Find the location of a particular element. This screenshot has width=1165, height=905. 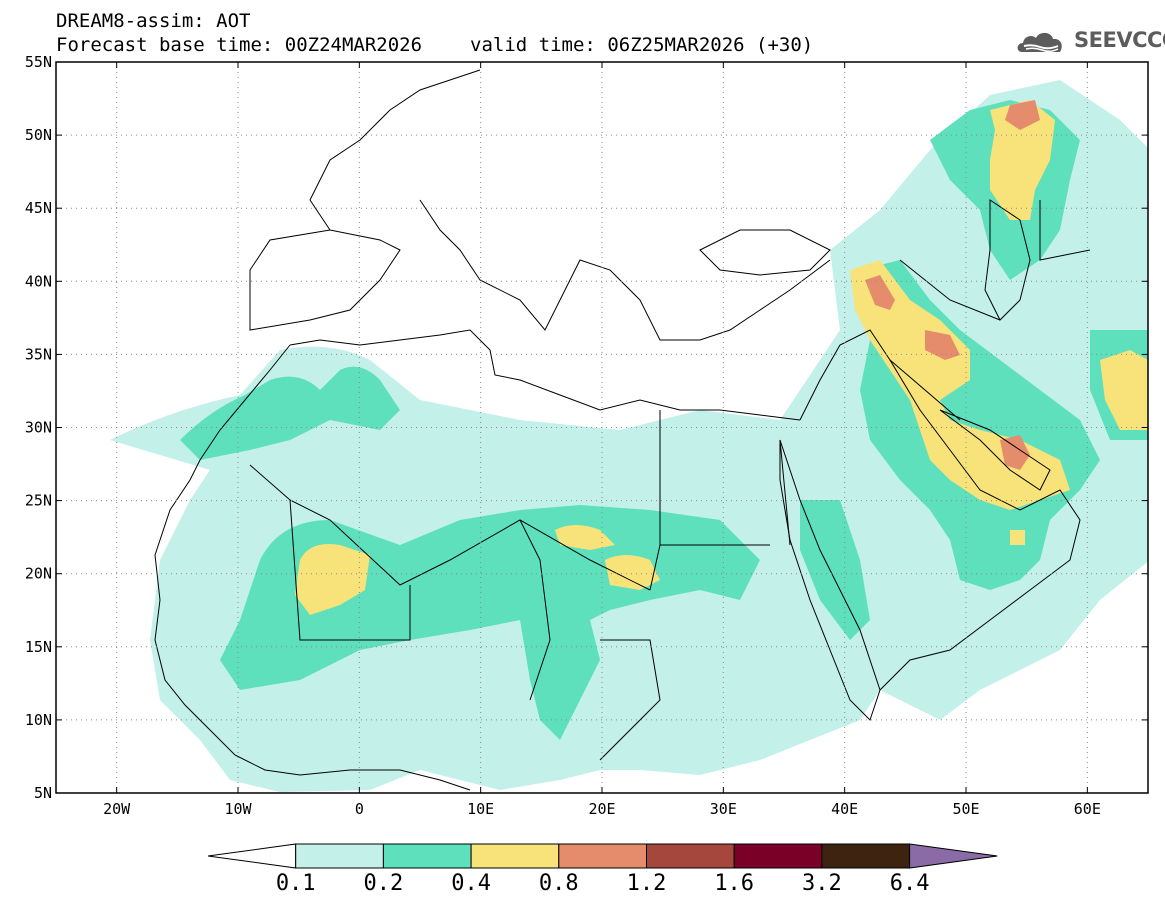

lat-tick-label: 40N is located at coordinates (38, 281).